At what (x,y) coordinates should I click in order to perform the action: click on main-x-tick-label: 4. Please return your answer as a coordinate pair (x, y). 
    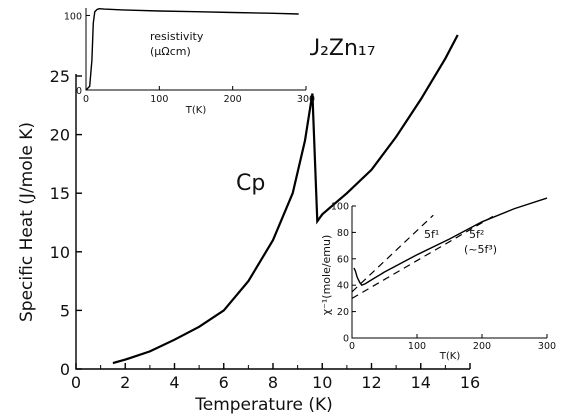
    Looking at the image, I should click on (174, 382).